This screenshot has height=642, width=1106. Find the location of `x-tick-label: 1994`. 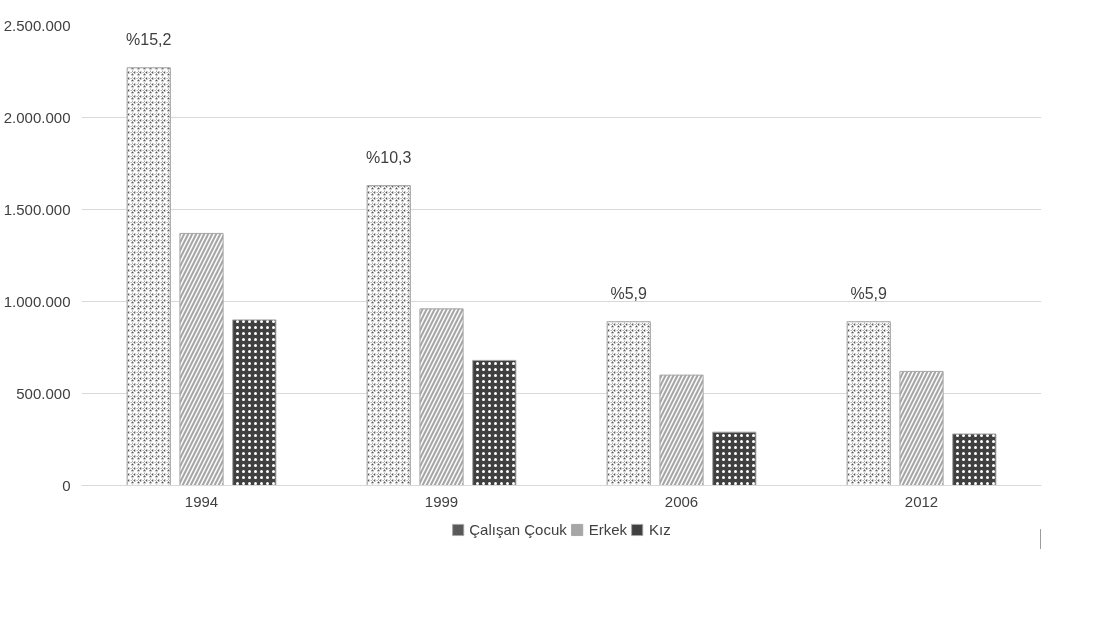

x-tick-label: 1994 is located at coordinates (201, 501).